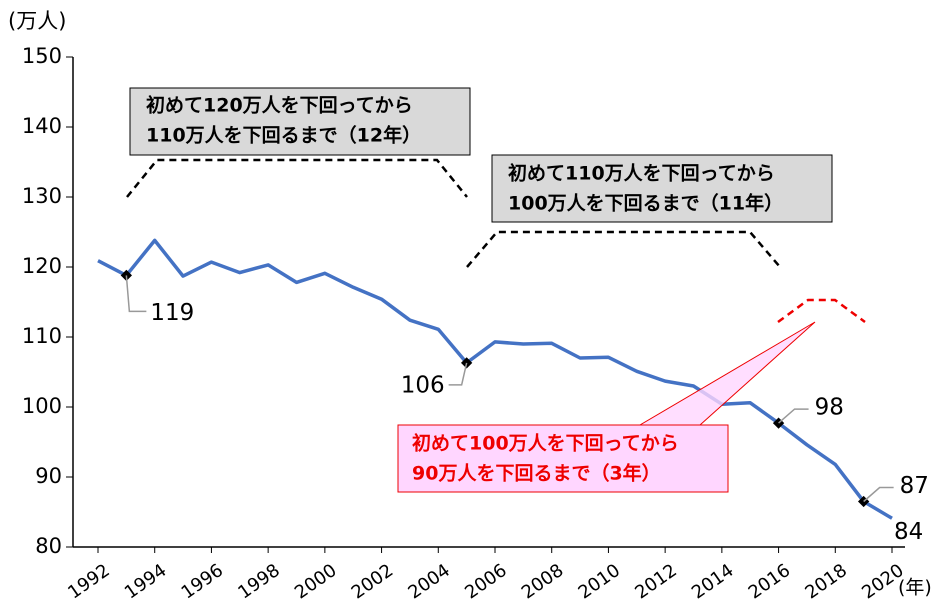 This screenshot has height=604, width=941. What do you see at coordinates (829, 408) in the screenshot?
I see `value-label: 98` at bounding box center [829, 408].